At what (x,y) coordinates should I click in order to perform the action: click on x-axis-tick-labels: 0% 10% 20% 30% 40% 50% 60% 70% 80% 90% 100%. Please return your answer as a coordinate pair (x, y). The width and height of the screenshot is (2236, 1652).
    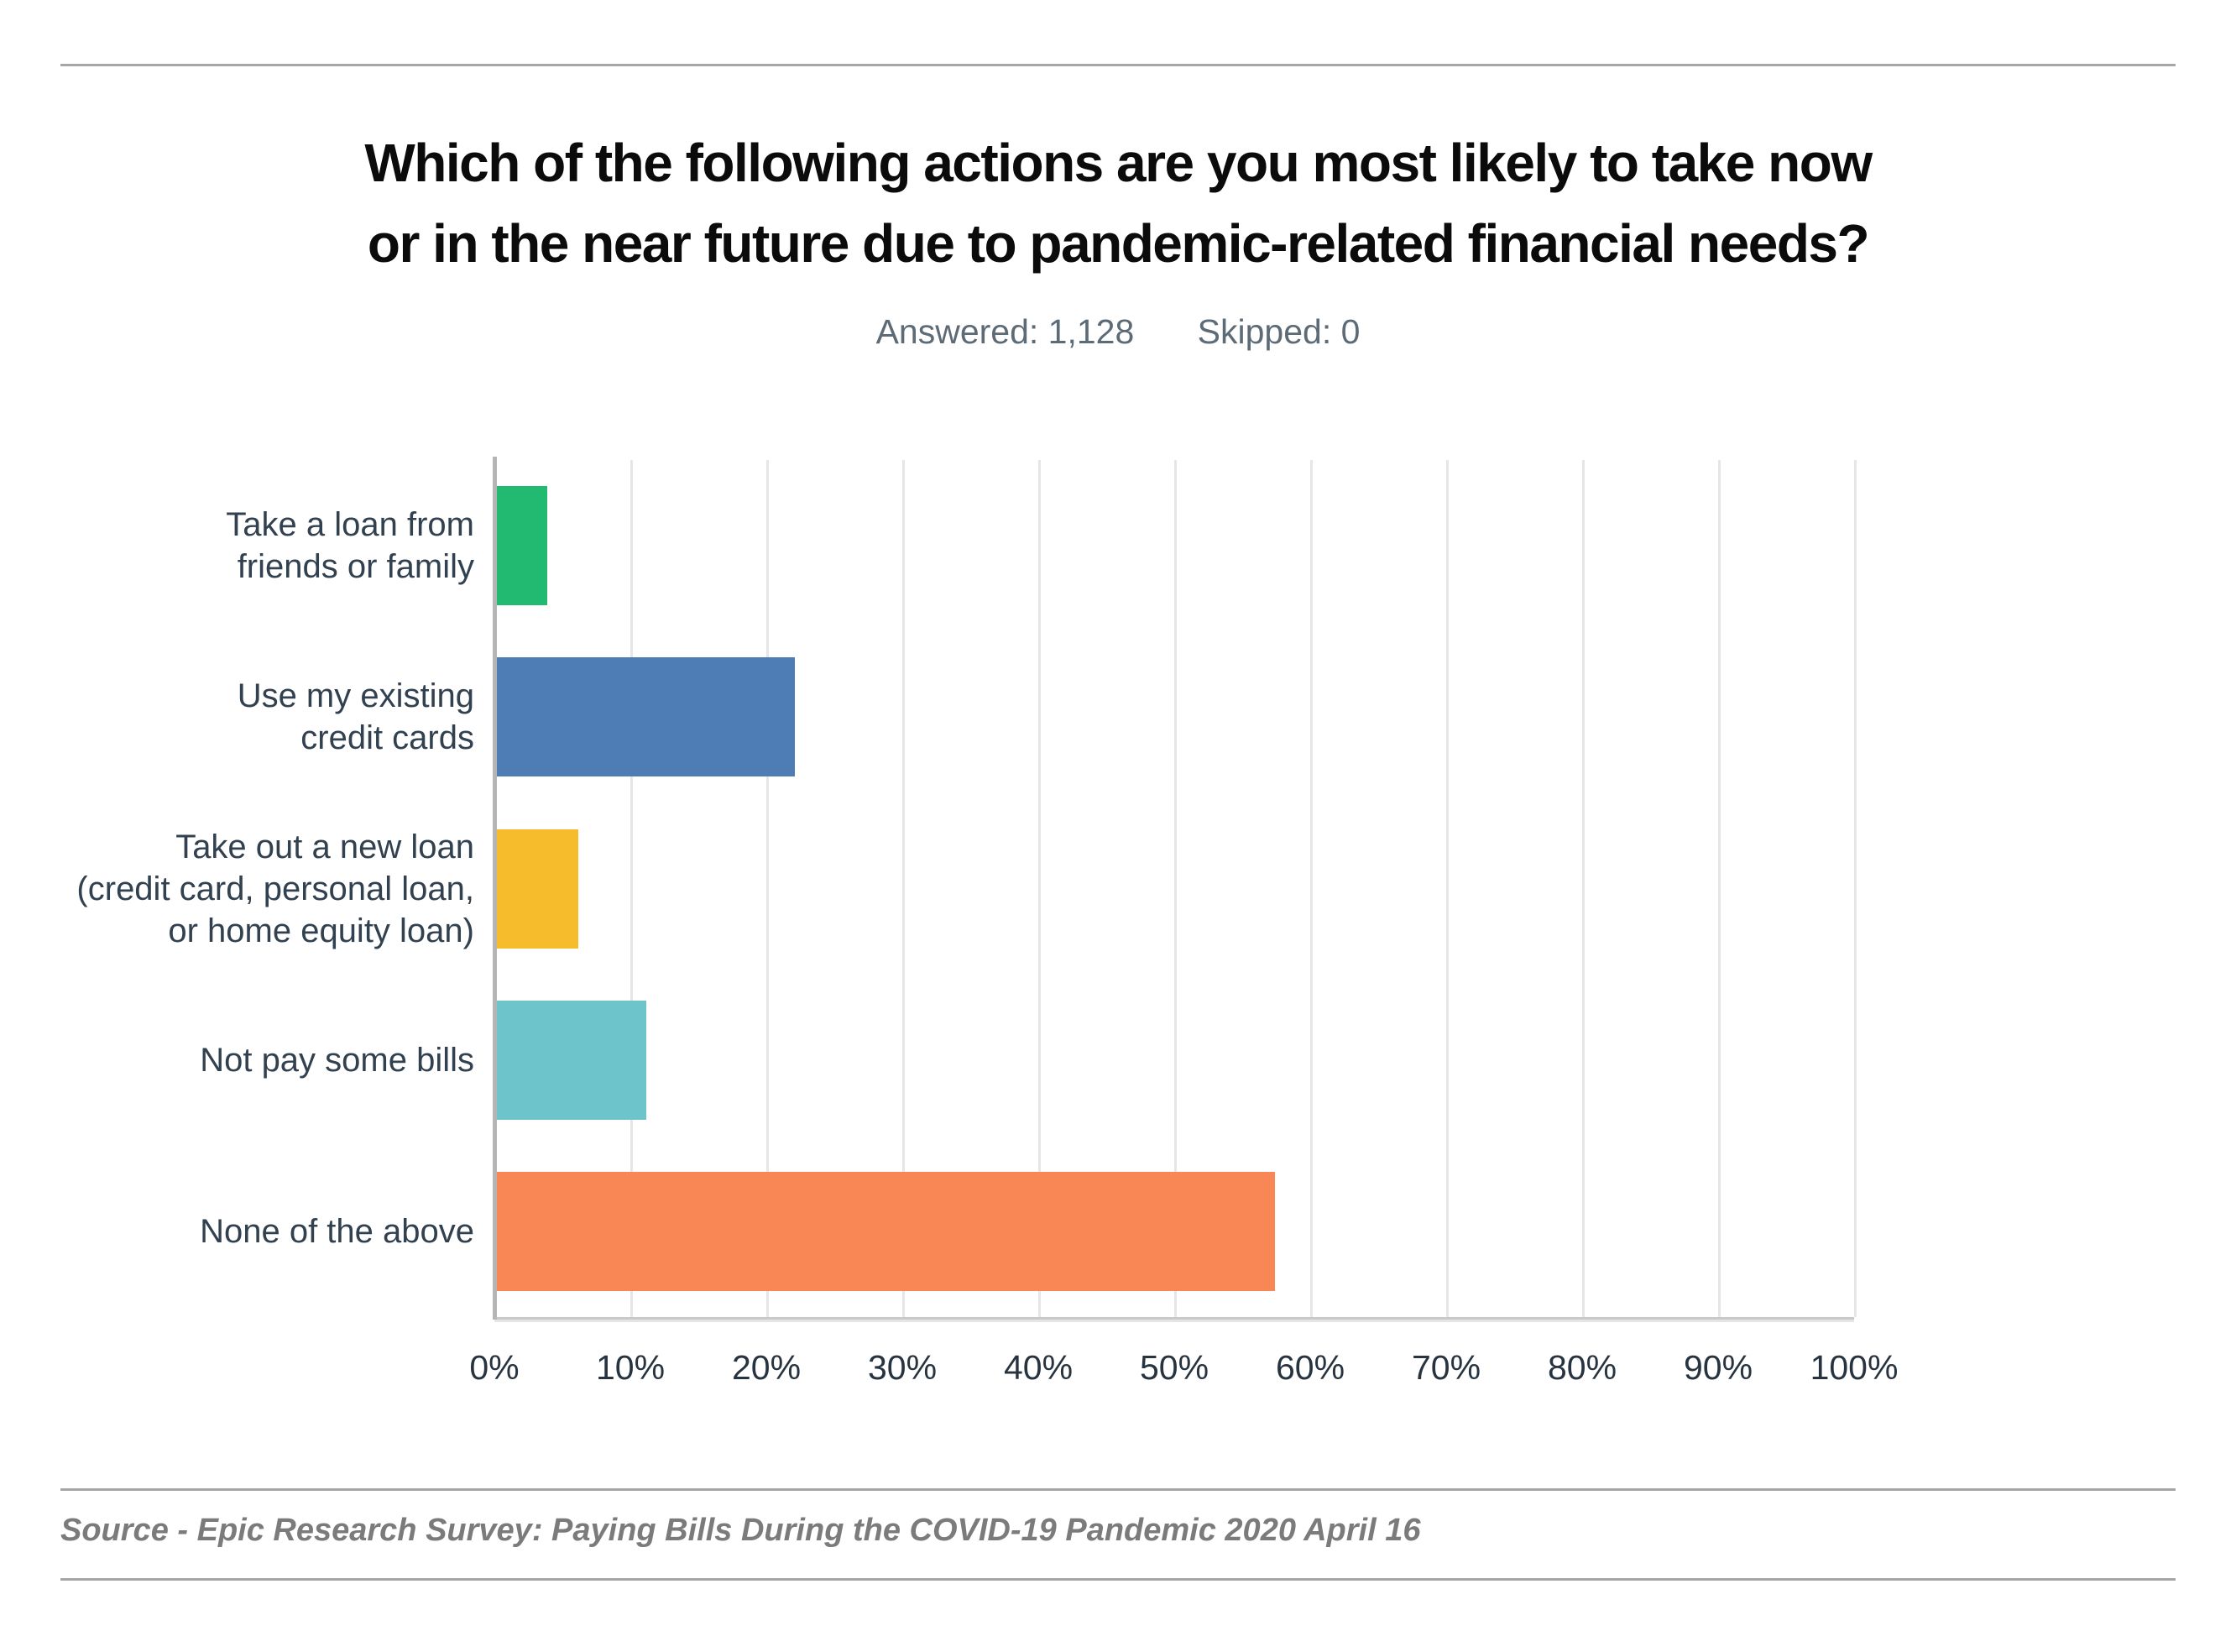
    Looking at the image, I should click on (1183, 1373).